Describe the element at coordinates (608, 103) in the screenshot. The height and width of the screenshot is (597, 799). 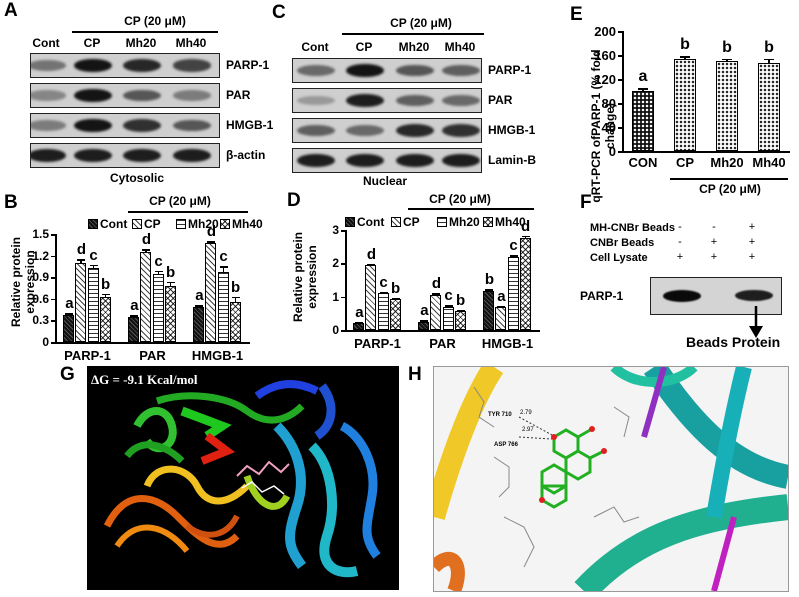
I see `y-tick-label: 80` at that location.